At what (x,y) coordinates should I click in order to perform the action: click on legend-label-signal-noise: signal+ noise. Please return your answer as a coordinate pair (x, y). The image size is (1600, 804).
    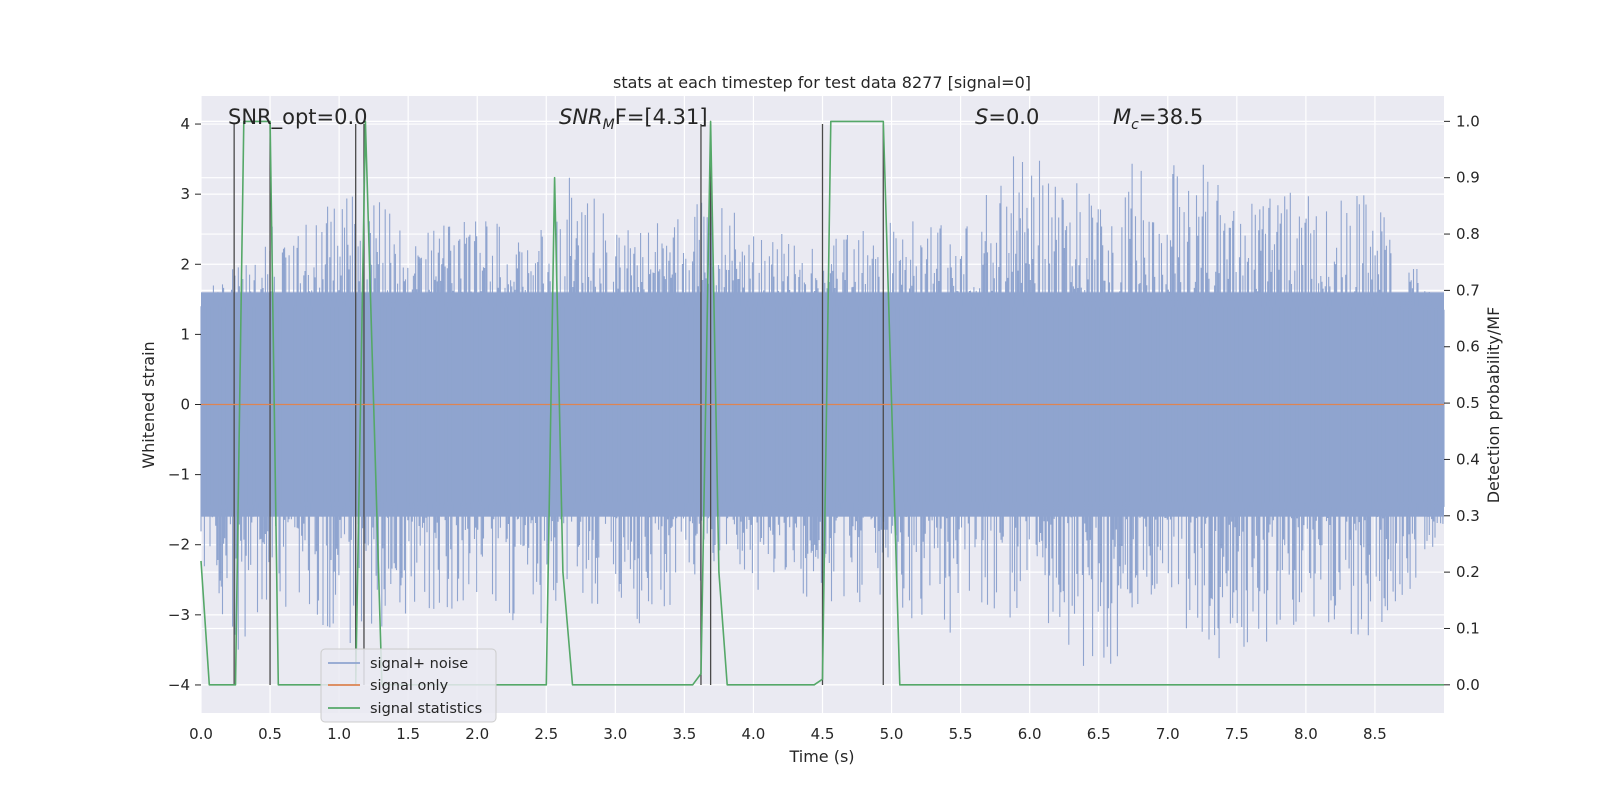
    Looking at the image, I should click on (419, 664).